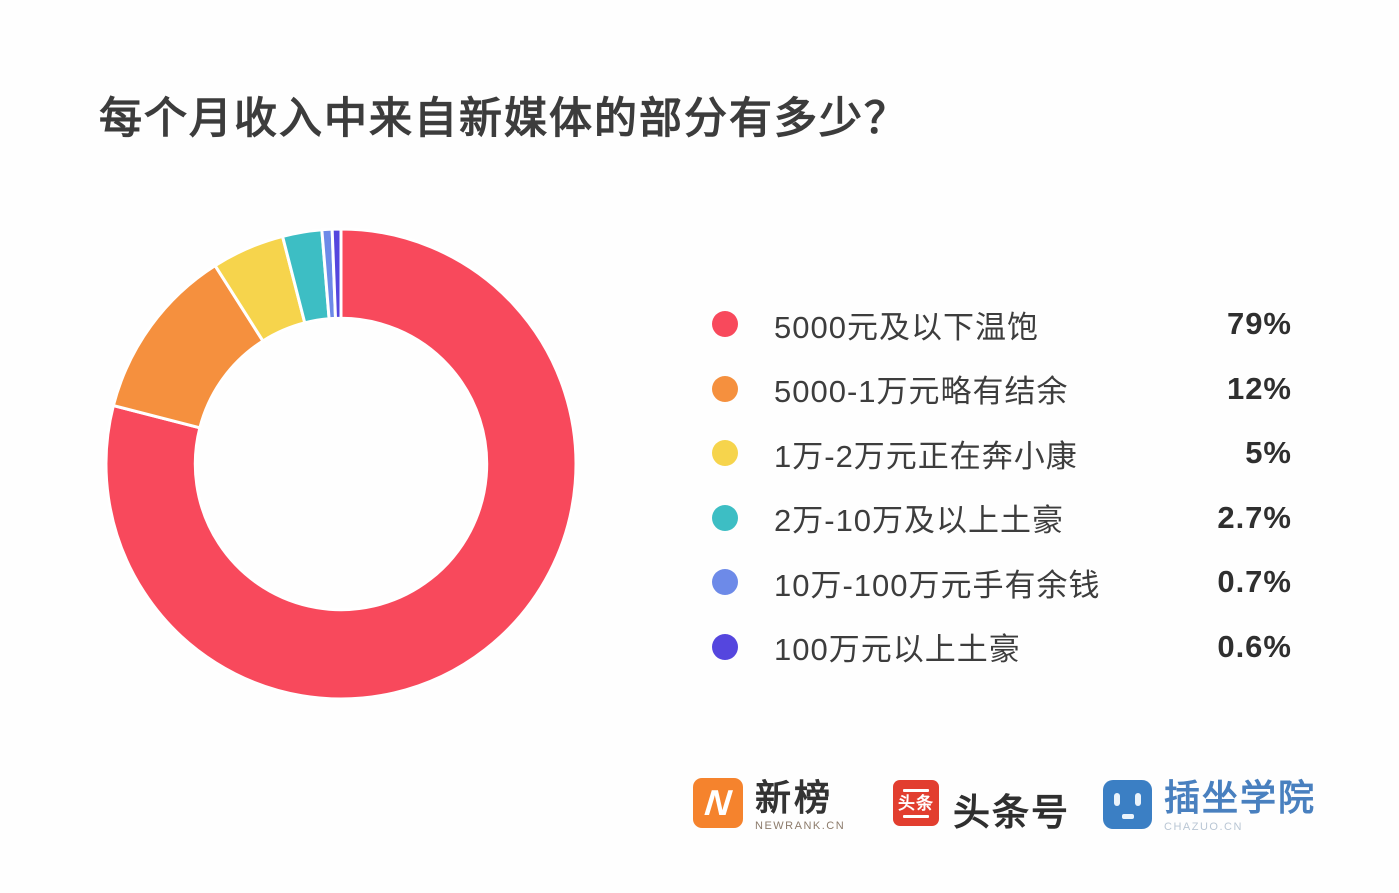 Image resolution: width=1399 pixels, height=893 pixels. What do you see at coordinates (916, 790) in the screenshot?
I see `toutiao-icon-bar-top` at bounding box center [916, 790].